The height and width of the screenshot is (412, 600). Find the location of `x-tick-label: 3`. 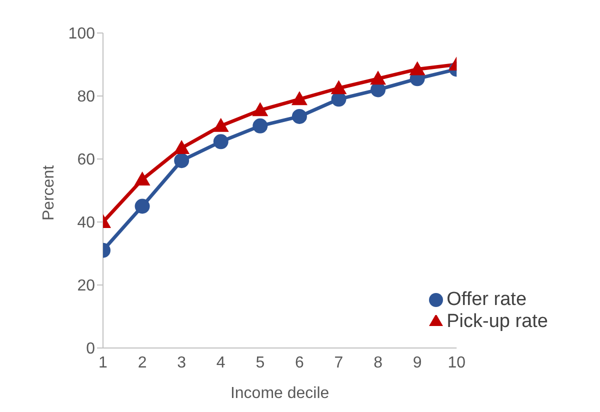

x-tick-label: 3 is located at coordinates (181, 363).